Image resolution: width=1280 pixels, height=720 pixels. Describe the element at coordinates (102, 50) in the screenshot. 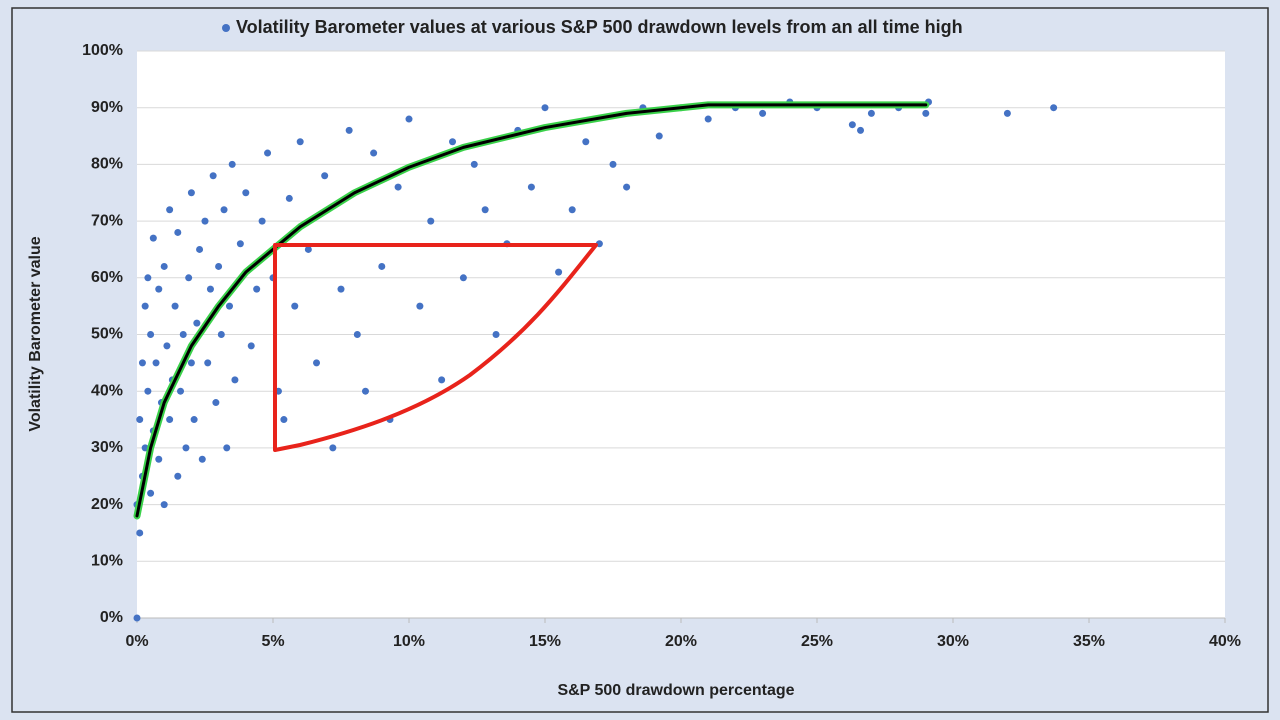

I see `y-tick-label: 100%` at that location.